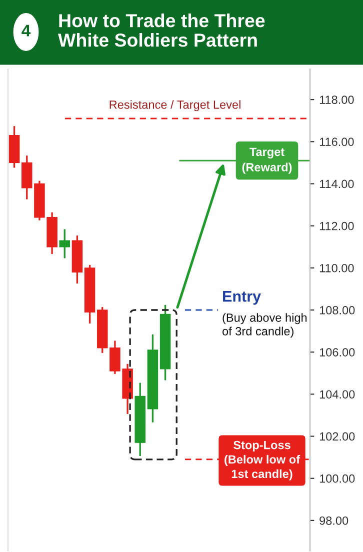 Image resolution: width=363 pixels, height=552 pixels. Describe the element at coordinates (337, 142) in the screenshot. I see `y-tick-label: 116.00` at that location.